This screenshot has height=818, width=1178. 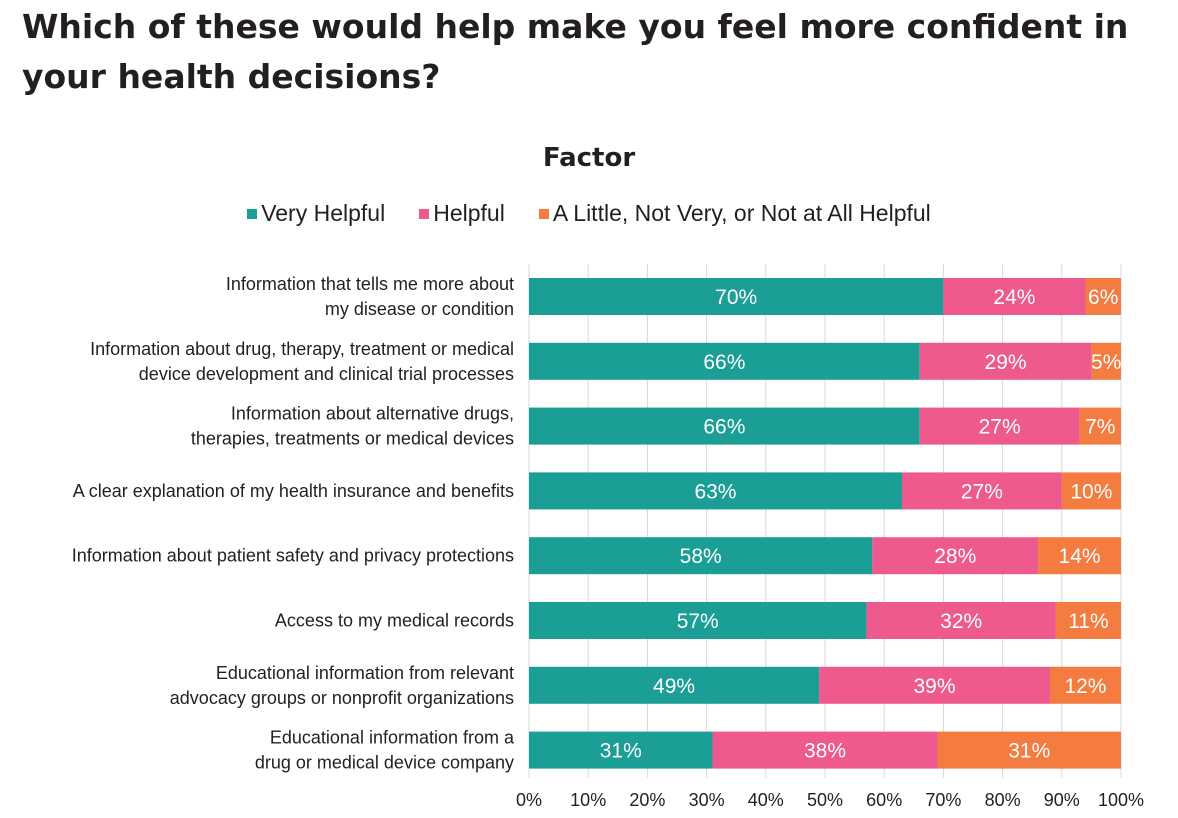 I want to click on bar-value-label: 11%, so click(x=1088, y=621).